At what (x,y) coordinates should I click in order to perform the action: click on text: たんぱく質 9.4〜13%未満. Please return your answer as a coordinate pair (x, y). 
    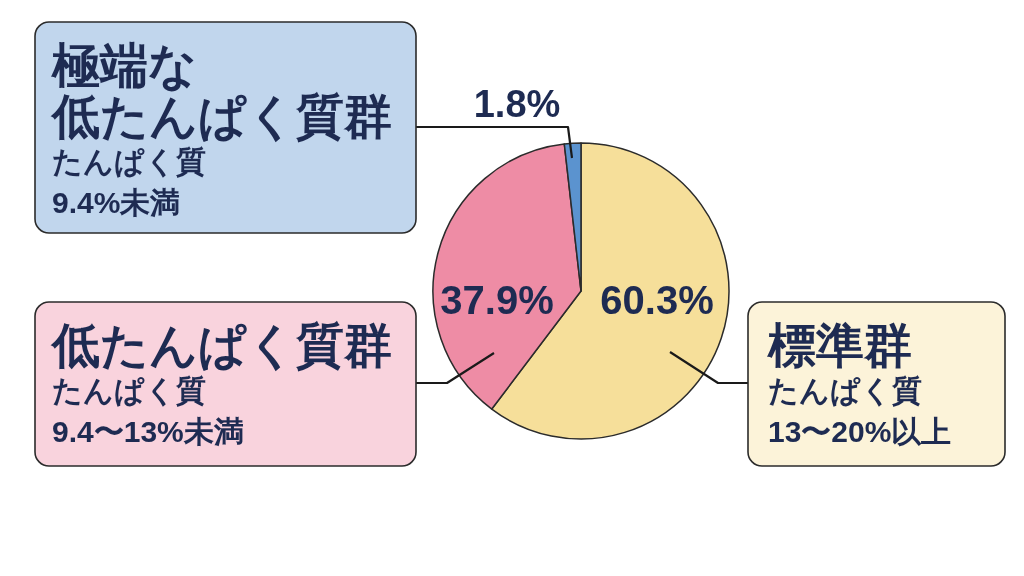
    Looking at the image, I should click on (148, 411).